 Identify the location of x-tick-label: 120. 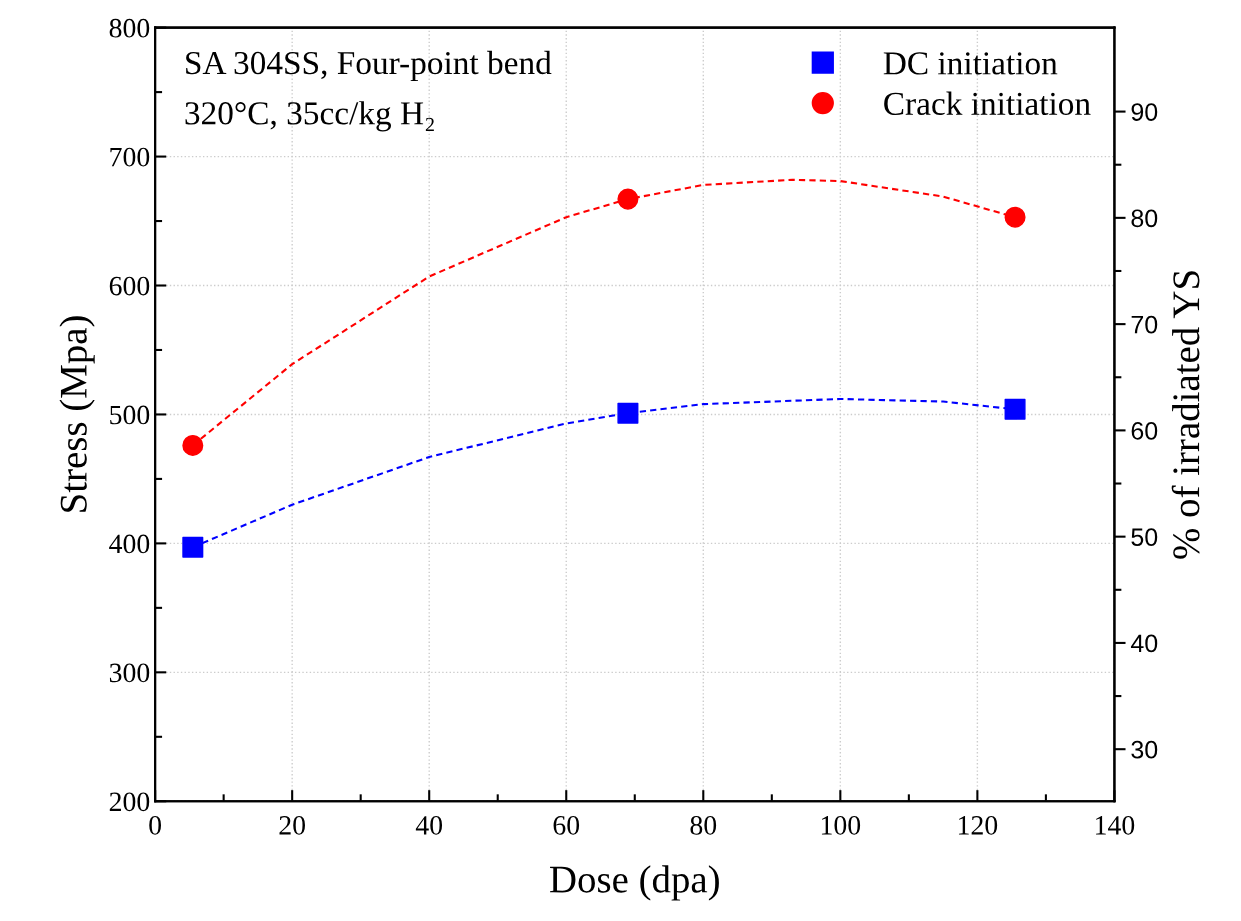
(978, 825).